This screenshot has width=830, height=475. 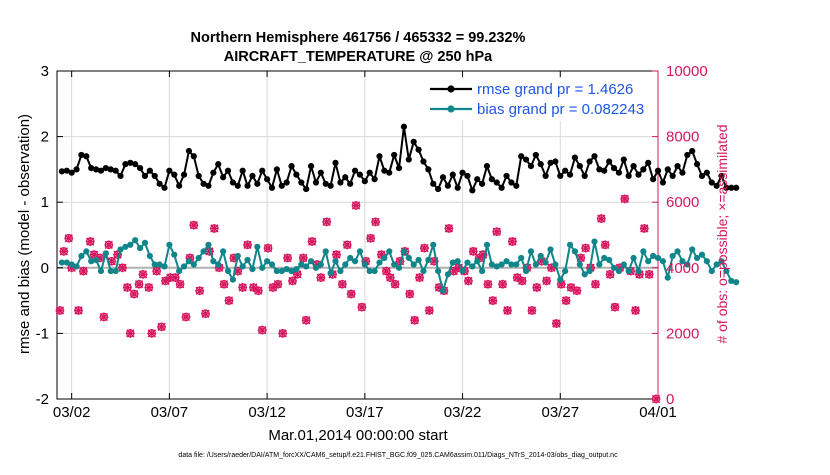 I want to click on bias-series, so click(x=399, y=265).